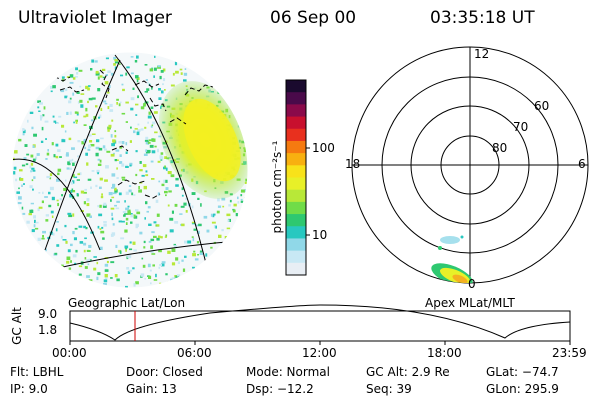 The image size is (600, 400). I want to click on geographic-caption: Geographic Lat/Lon, so click(127, 303).